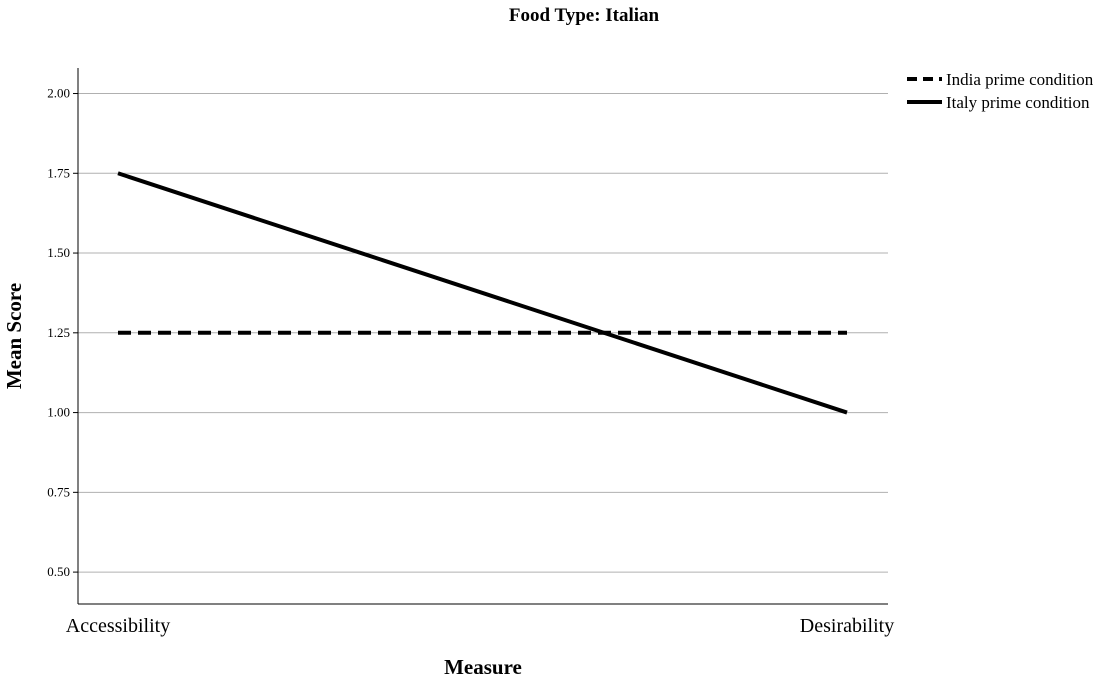 This screenshot has height=681, width=1117. Describe the element at coordinates (14, 336) in the screenshot. I see `y-axis-title: Mean Score` at that location.